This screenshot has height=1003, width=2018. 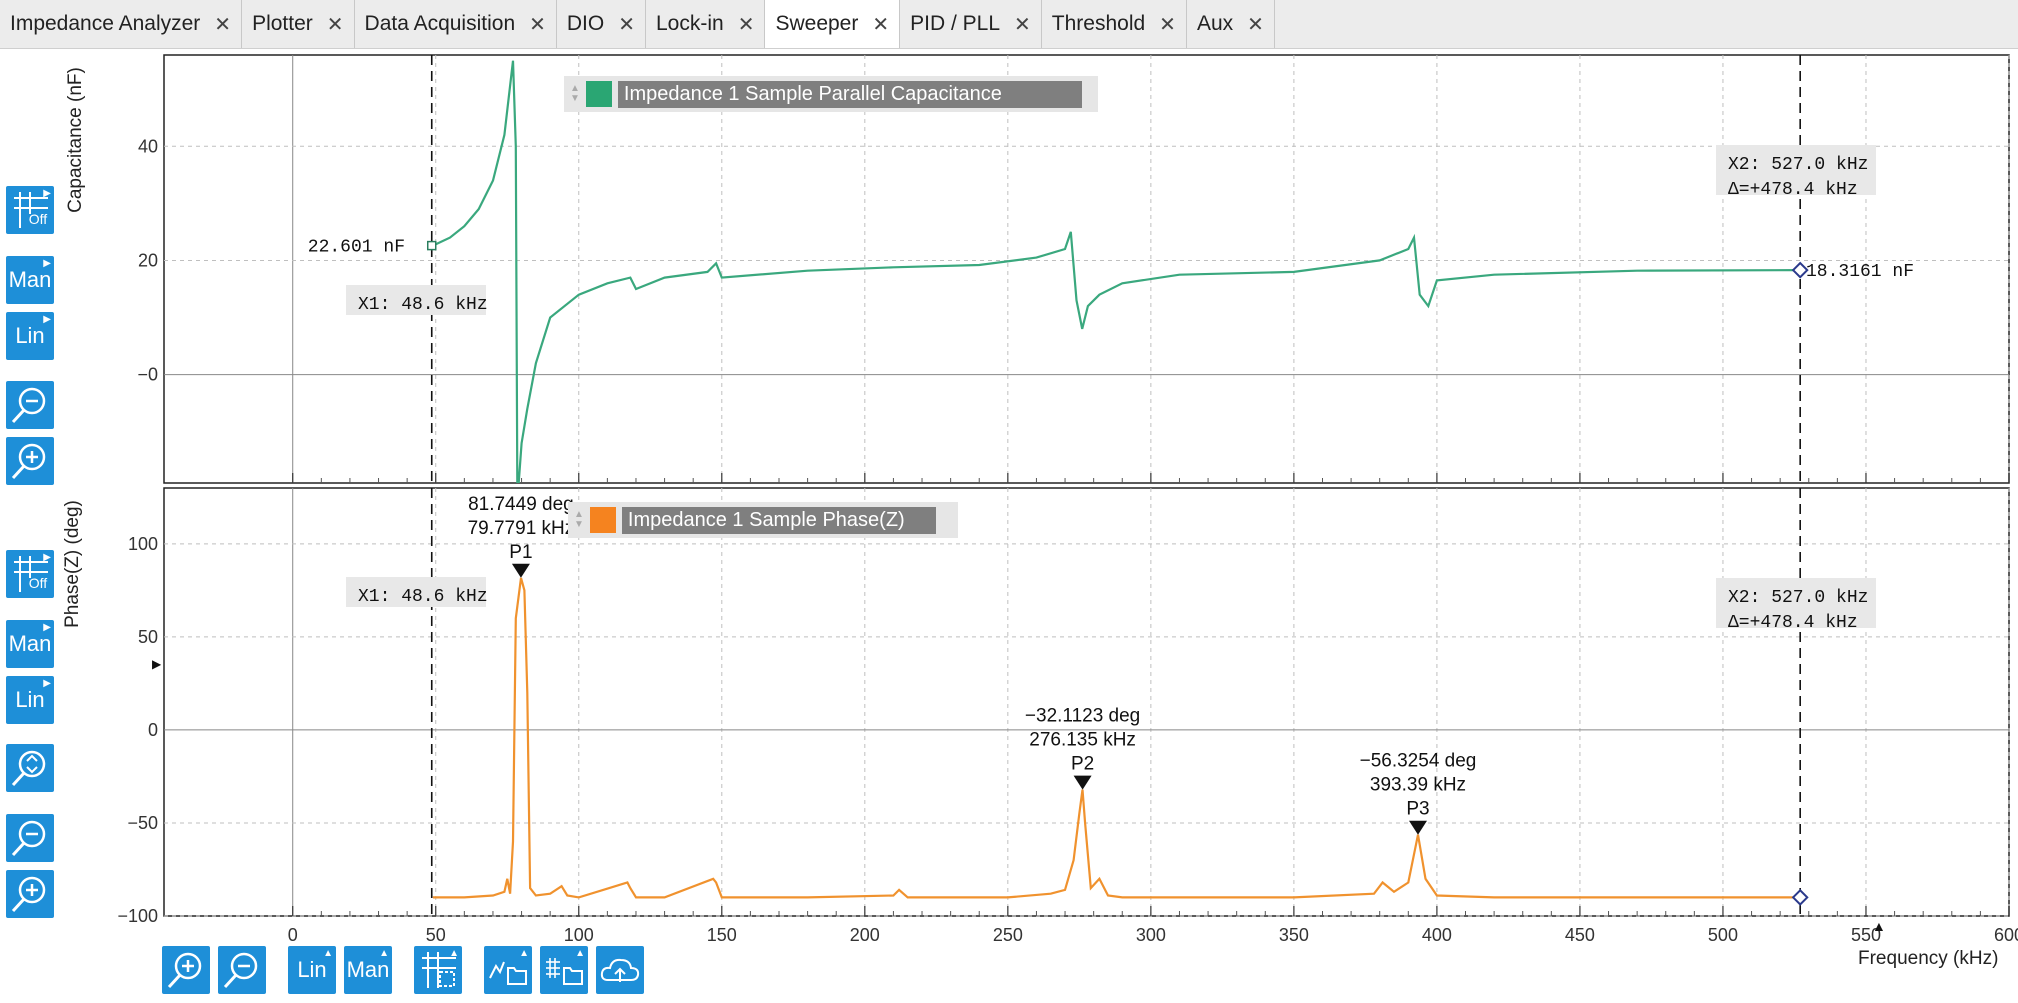 What do you see at coordinates (1879, 926) in the screenshot?
I see `axis-marker-icon: ▲` at bounding box center [1879, 926].